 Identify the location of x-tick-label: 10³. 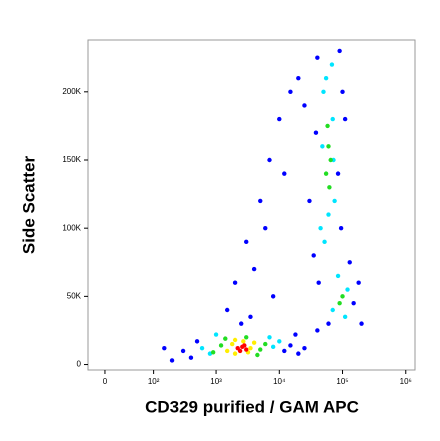
(216, 381).